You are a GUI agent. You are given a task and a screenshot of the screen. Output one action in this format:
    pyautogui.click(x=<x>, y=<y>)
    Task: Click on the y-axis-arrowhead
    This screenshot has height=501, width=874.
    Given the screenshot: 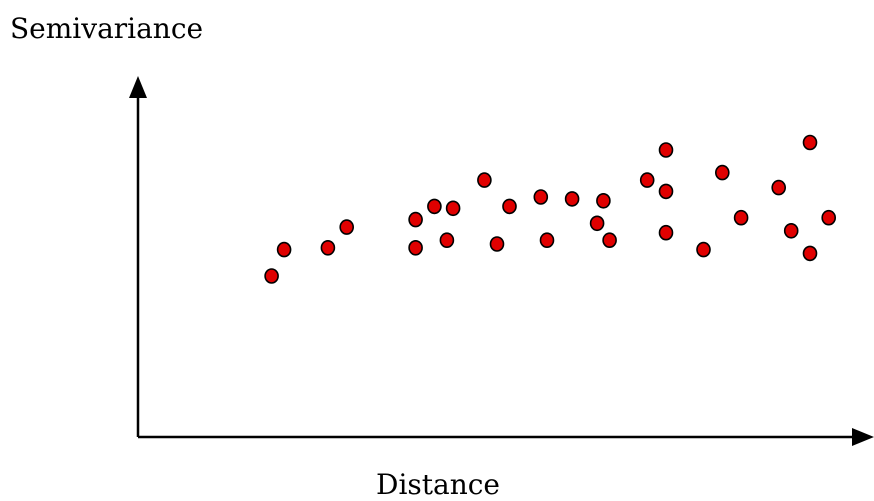 What is the action you would take?
    pyautogui.click(x=138, y=87)
    